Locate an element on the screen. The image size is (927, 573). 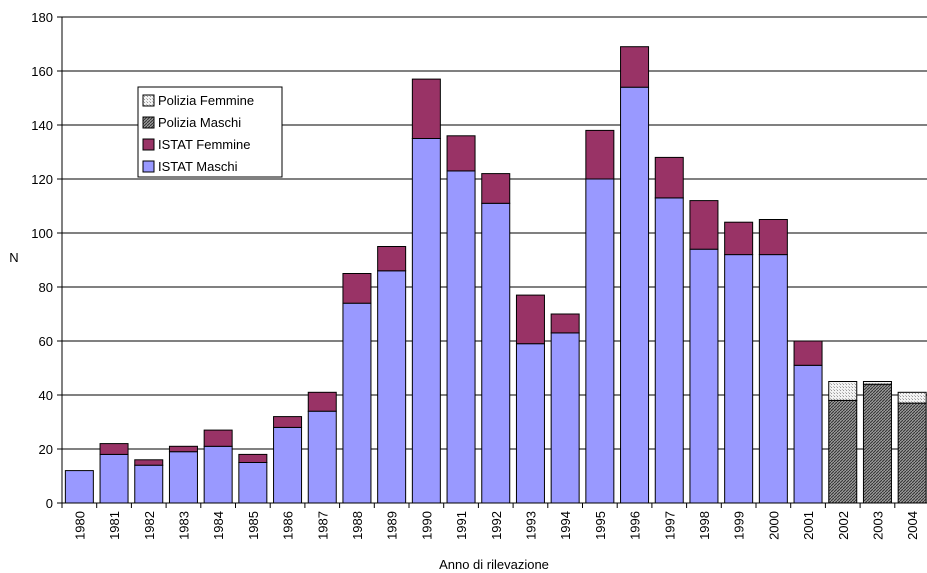
y-axis-title: N is located at coordinates (13, 257).